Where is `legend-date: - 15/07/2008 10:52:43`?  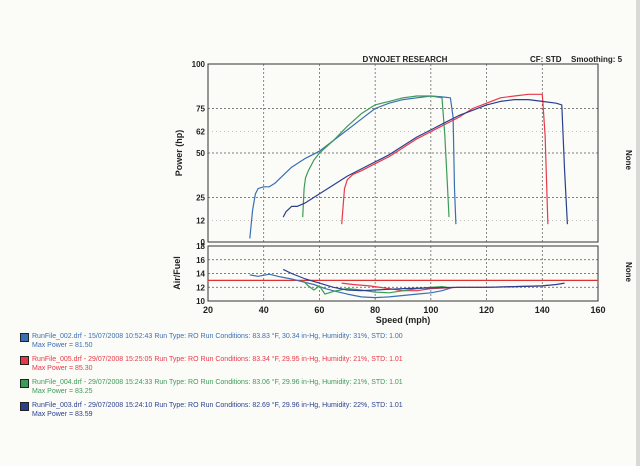 legend-date: - 15/07/2008 10:52:43 is located at coordinates (118, 336).